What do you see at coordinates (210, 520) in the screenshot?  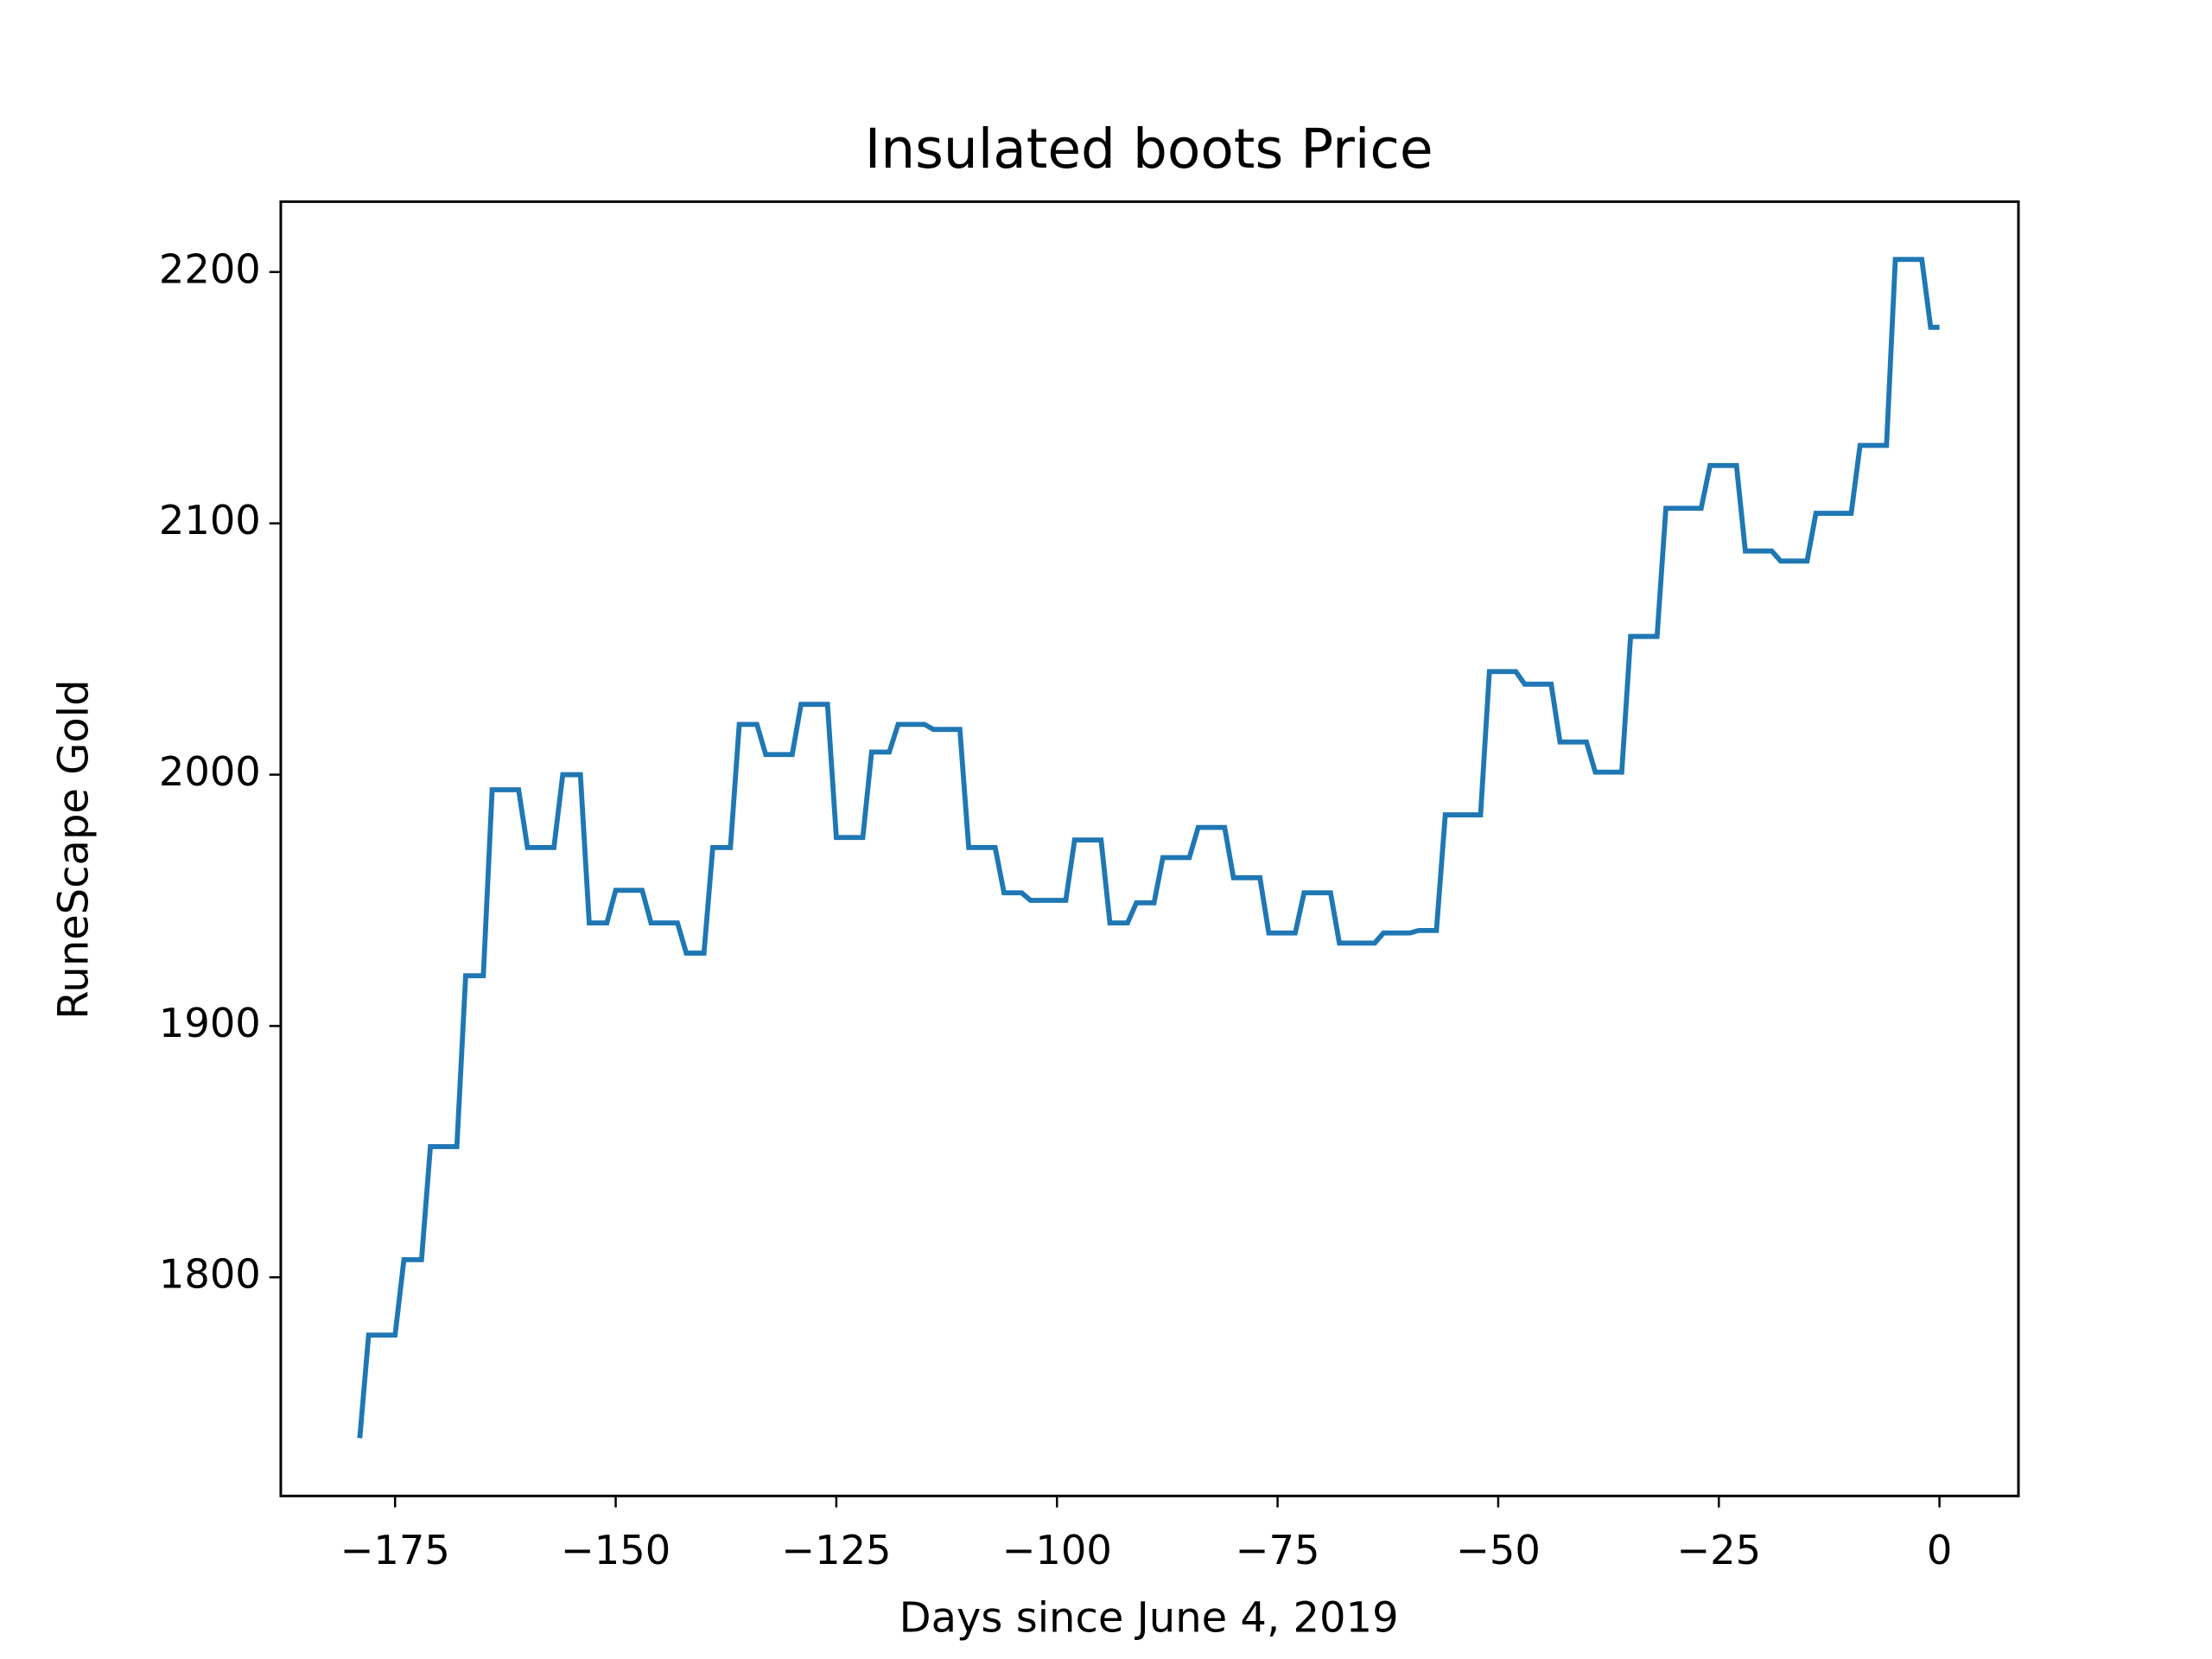 I see `y-tick-label: 2100` at bounding box center [210, 520].